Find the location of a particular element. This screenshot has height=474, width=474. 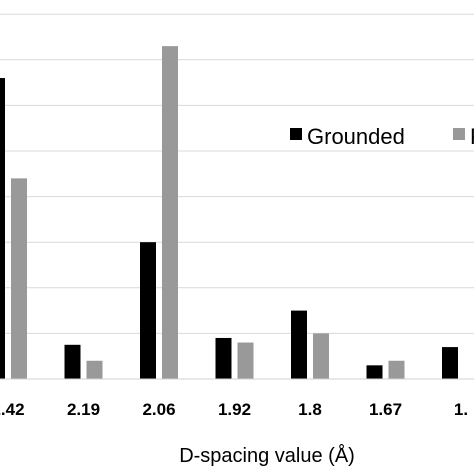

x-tick-label: 1.92 is located at coordinates (234, 409).